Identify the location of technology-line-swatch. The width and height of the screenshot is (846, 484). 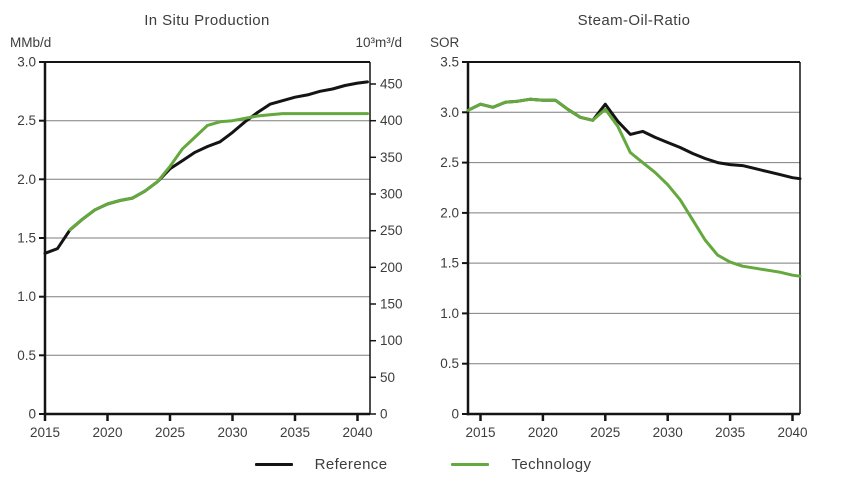
(470, 464).